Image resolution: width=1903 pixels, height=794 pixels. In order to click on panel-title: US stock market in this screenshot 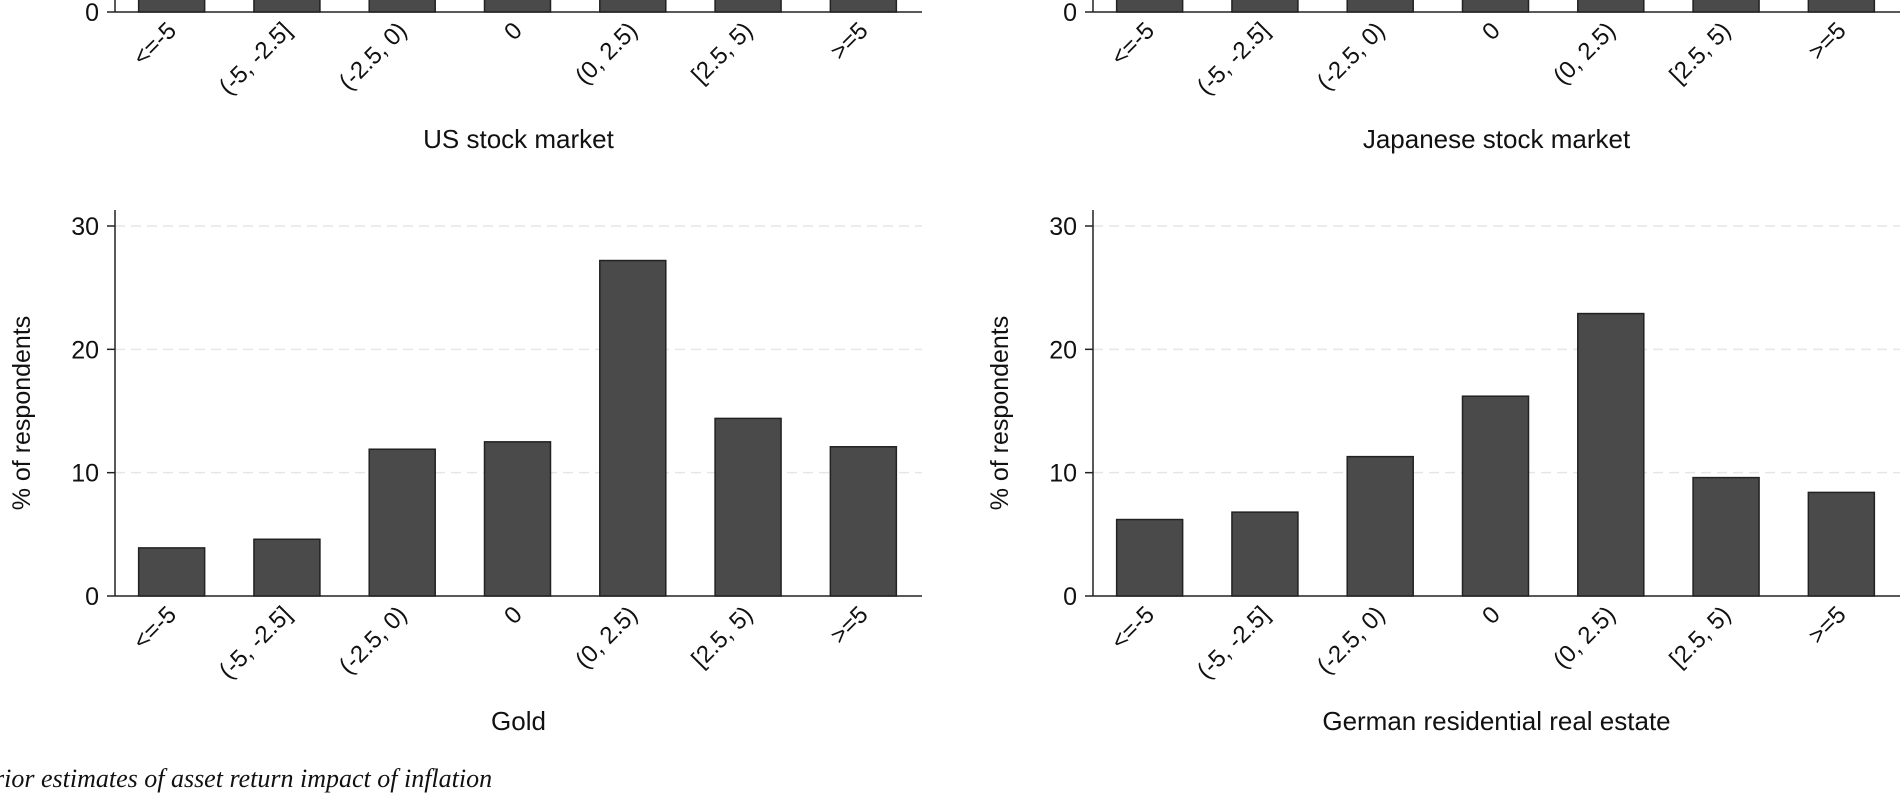, I will do `click(518, 139)`.